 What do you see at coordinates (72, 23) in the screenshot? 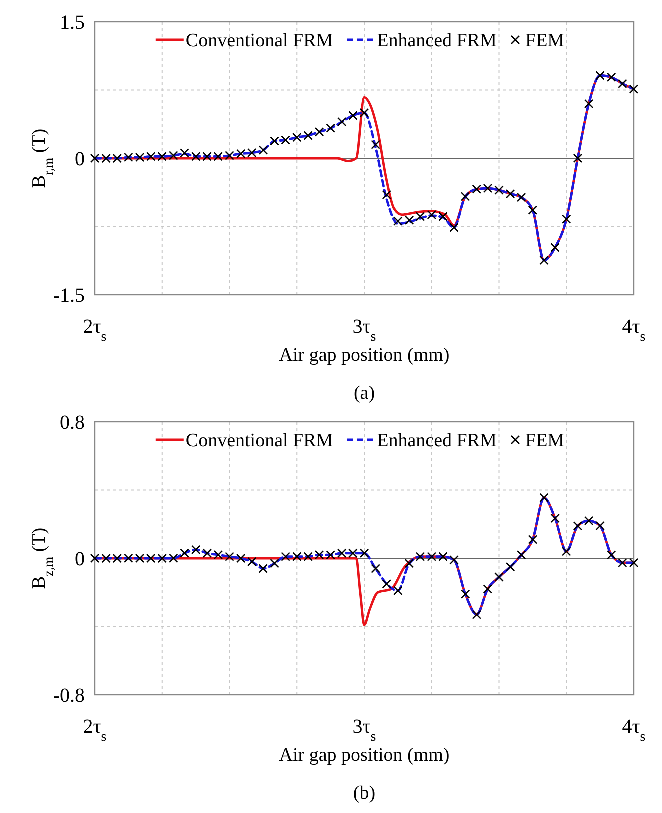
I see `y-tick-label: 1.5` at bounding box center [72, 23].